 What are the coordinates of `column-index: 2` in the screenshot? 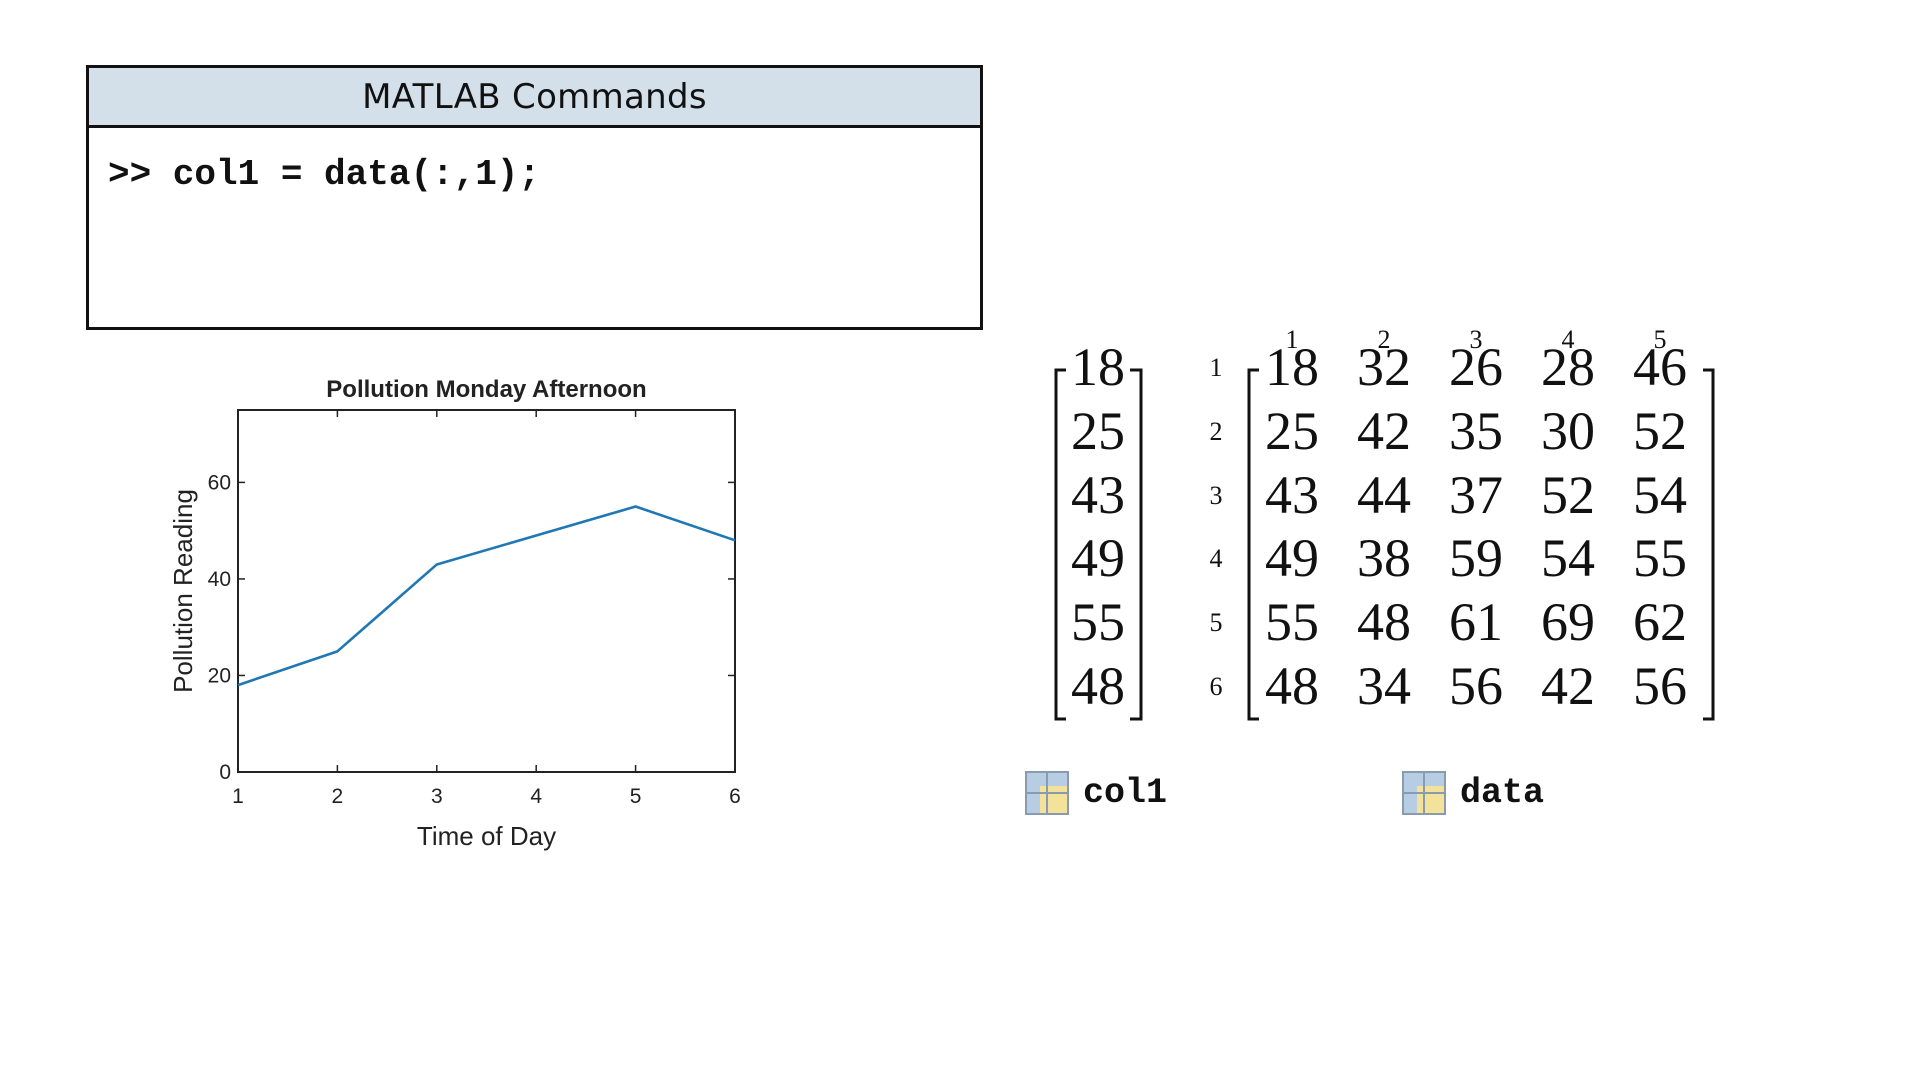 It's located at (1384, 339).